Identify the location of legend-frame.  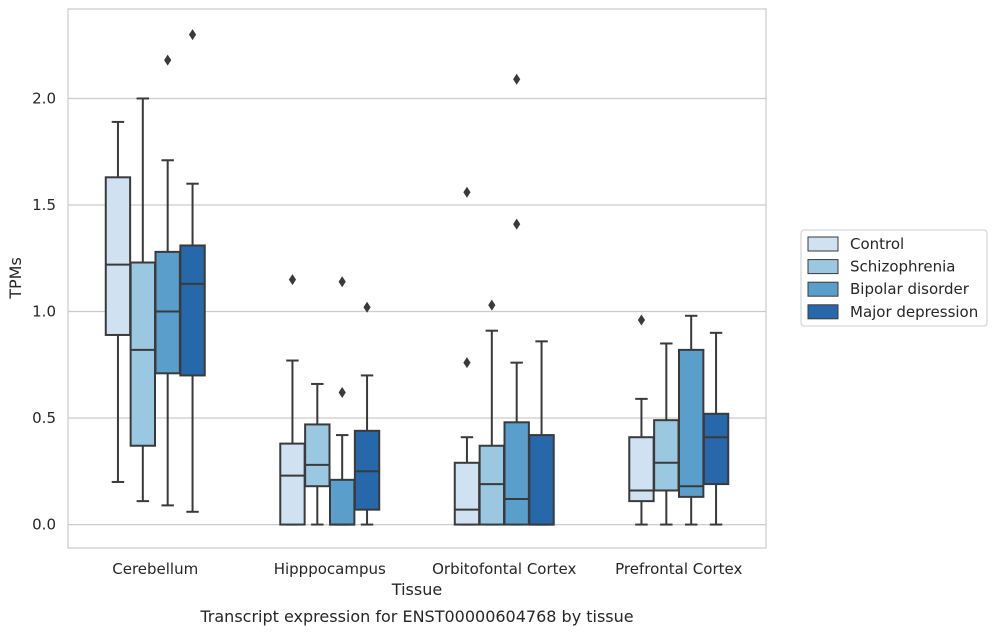
(894, 278).